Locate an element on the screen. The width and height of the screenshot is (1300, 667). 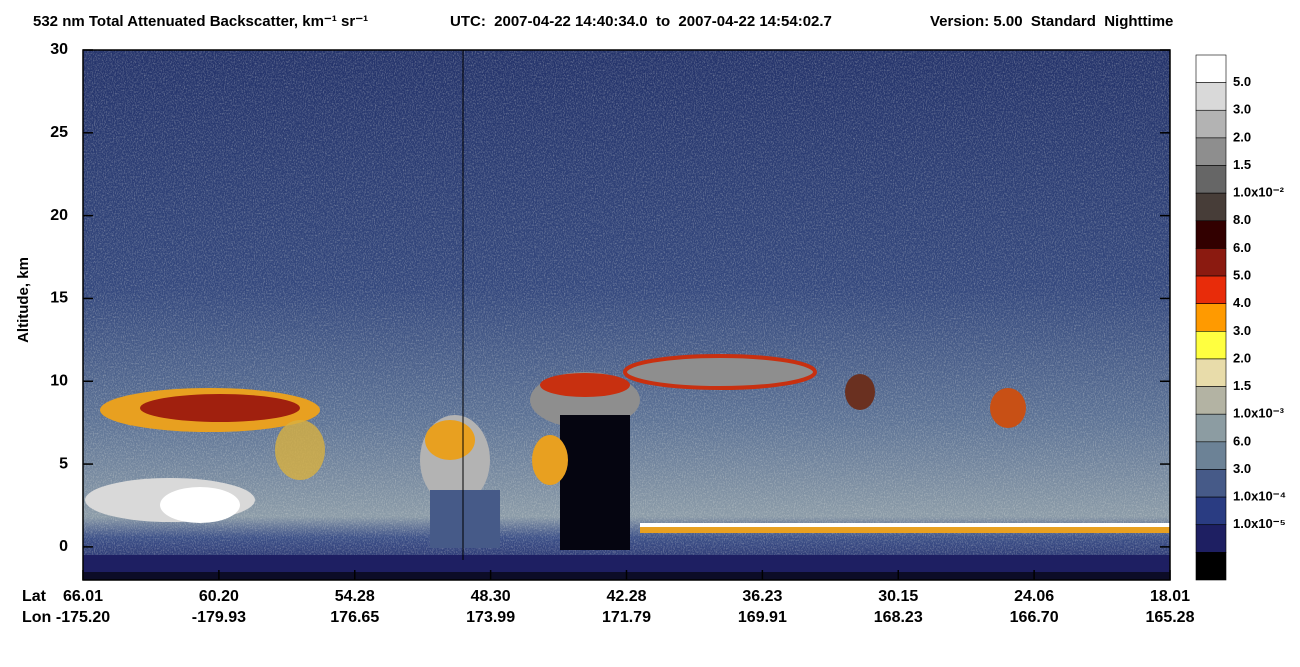
x-row-name: Lon is located at coordinates (36, 617).